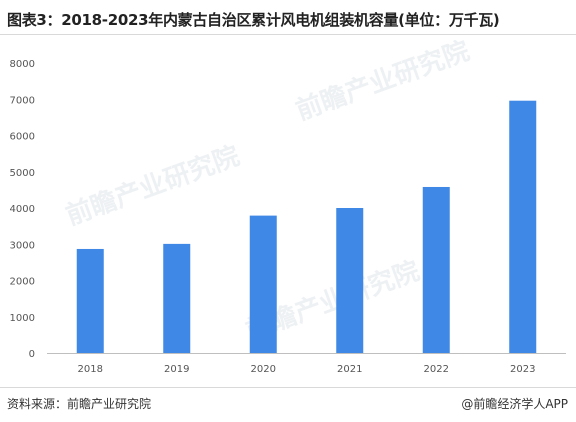 The height and width of the screenshot is (422, 576). Describe the element at coordinates (253, 20) in the screenshot. I see `chart-title: 图表3：2018-2023年内蒙古自治区累计风电机组装机容量(单位：万千瓦)` at that location.